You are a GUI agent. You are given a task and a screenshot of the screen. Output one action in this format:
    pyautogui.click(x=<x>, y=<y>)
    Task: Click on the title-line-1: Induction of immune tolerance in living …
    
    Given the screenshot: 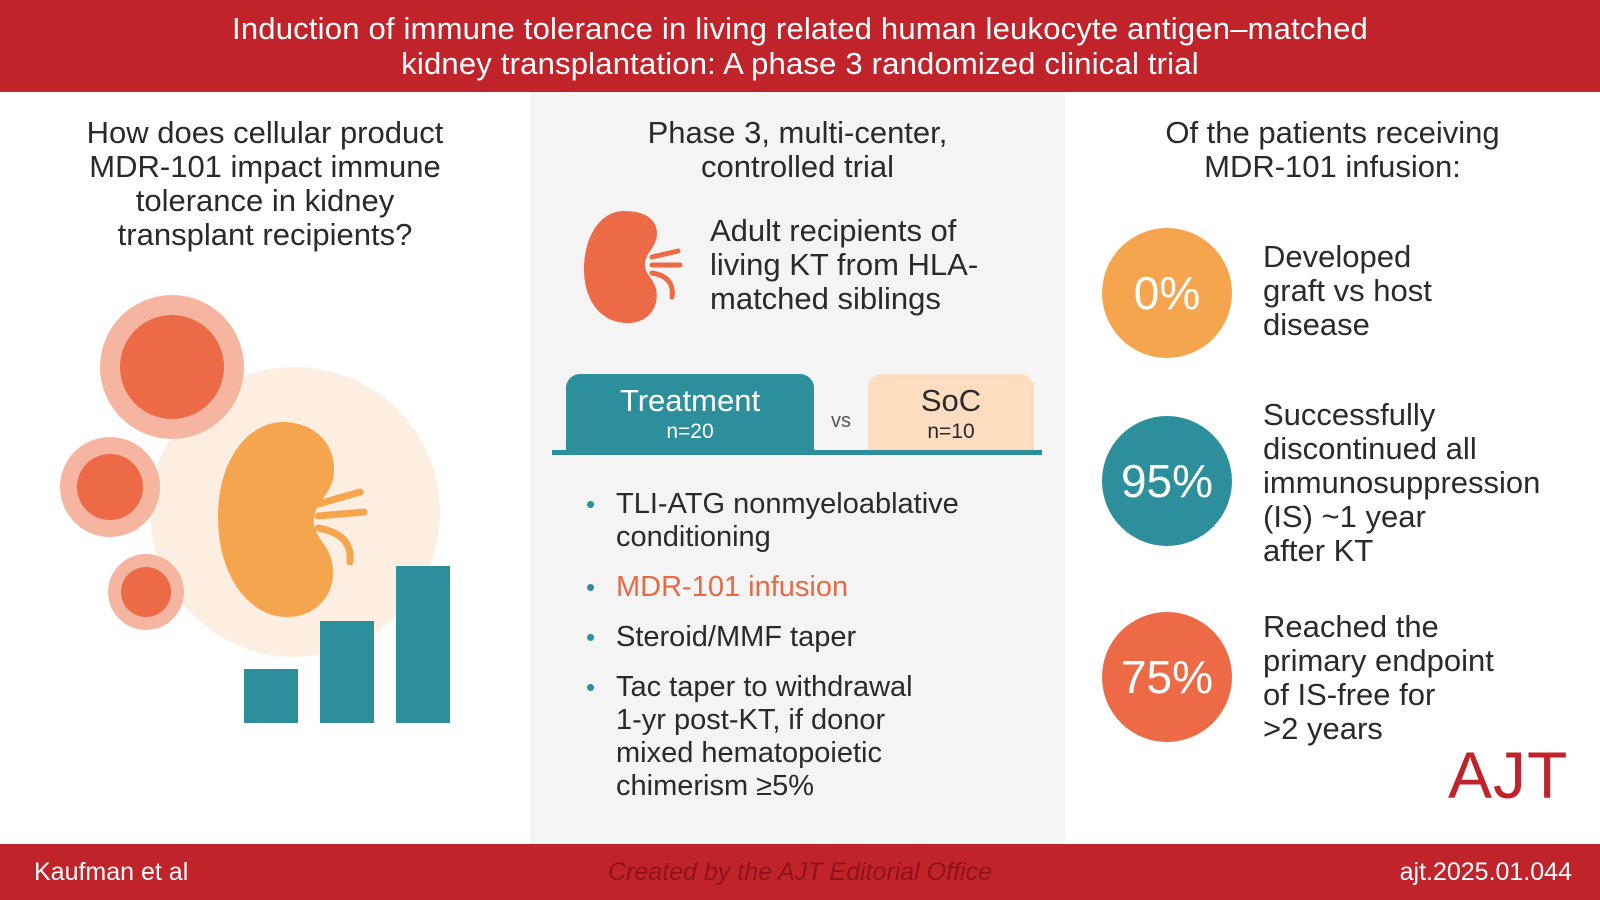 What is the action you would take?
    pyautogui.click(x=800, y=28)
    